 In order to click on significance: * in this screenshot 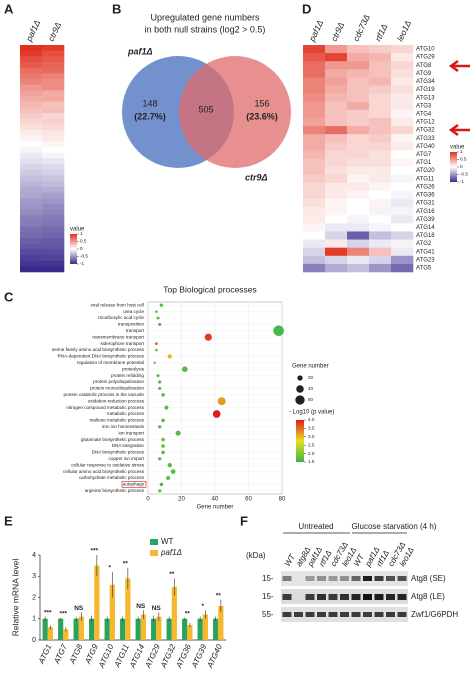, I will do `click(109, 568)`.